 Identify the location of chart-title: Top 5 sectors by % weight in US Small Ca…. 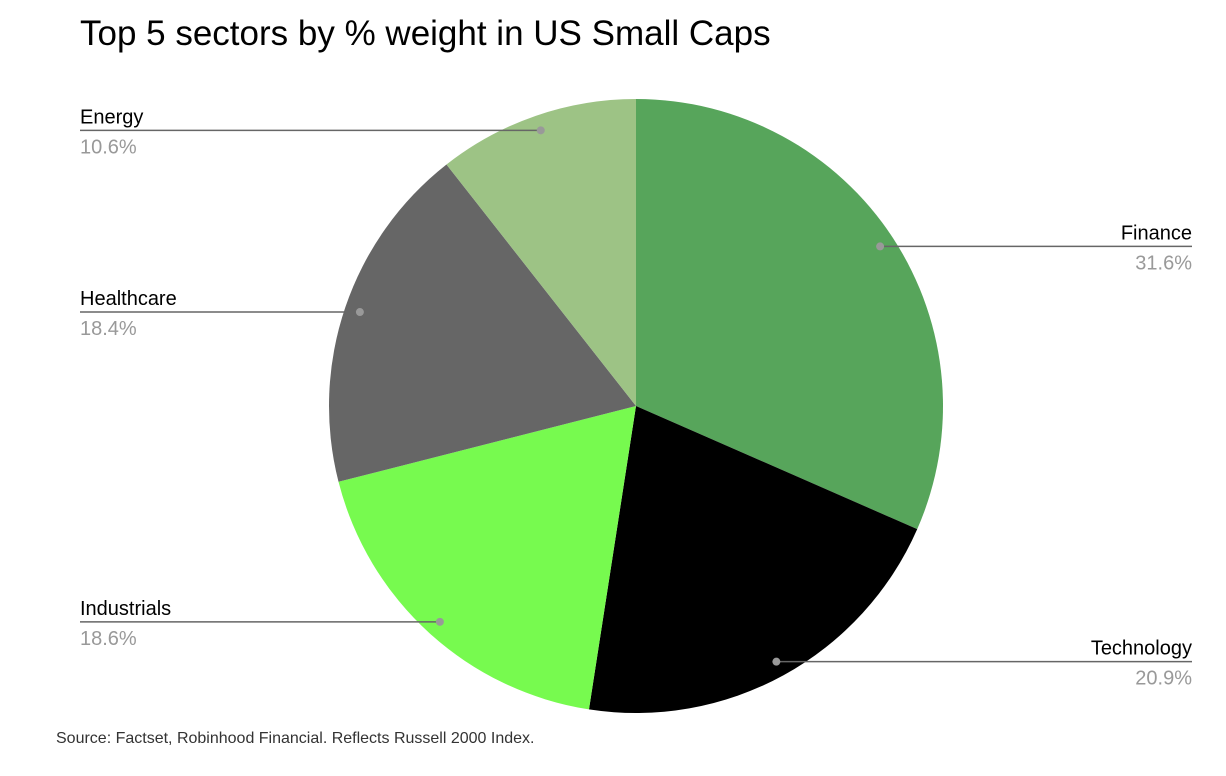
(425, 33).